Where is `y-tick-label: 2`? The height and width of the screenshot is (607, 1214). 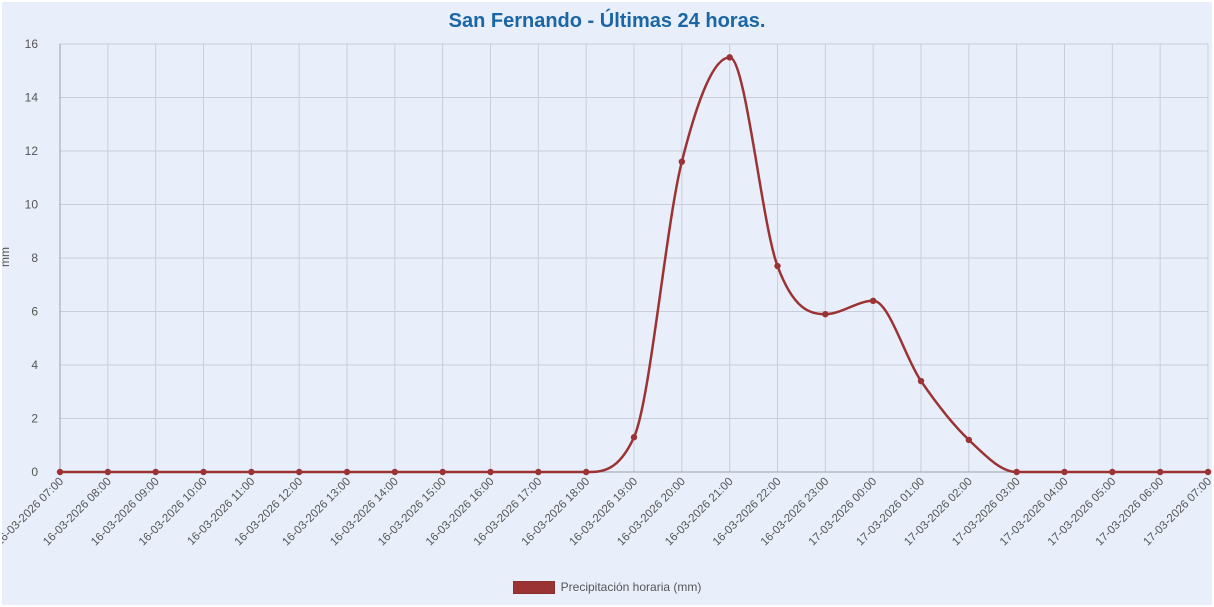 y-tick-label: 2 is located at coordinates (34, 419).